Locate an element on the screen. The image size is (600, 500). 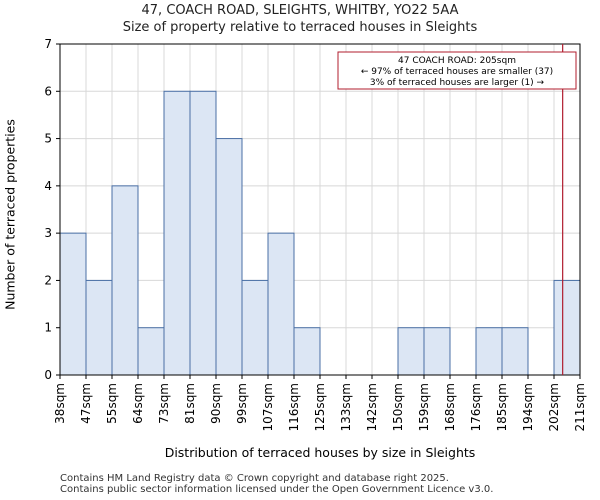
x-tick-label: 150sqm is located at coordinates (398, 407).